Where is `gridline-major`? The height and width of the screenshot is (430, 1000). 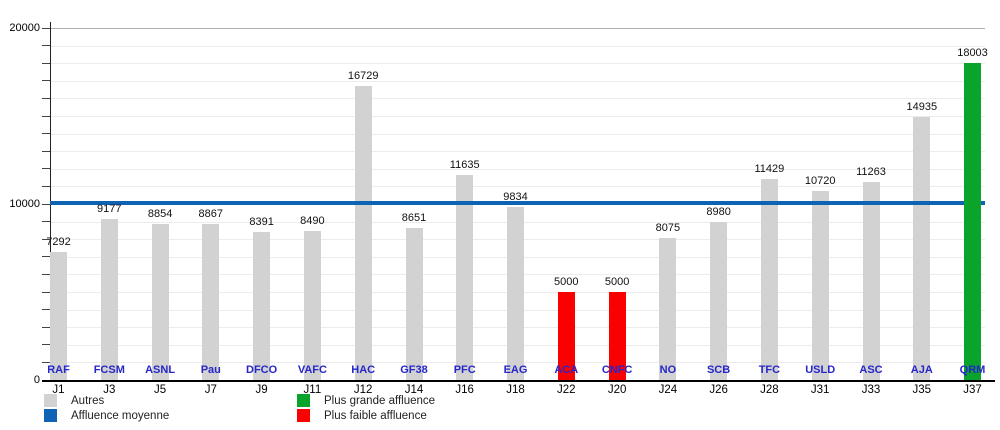
gridline-major is located at coordinates (517, 28).